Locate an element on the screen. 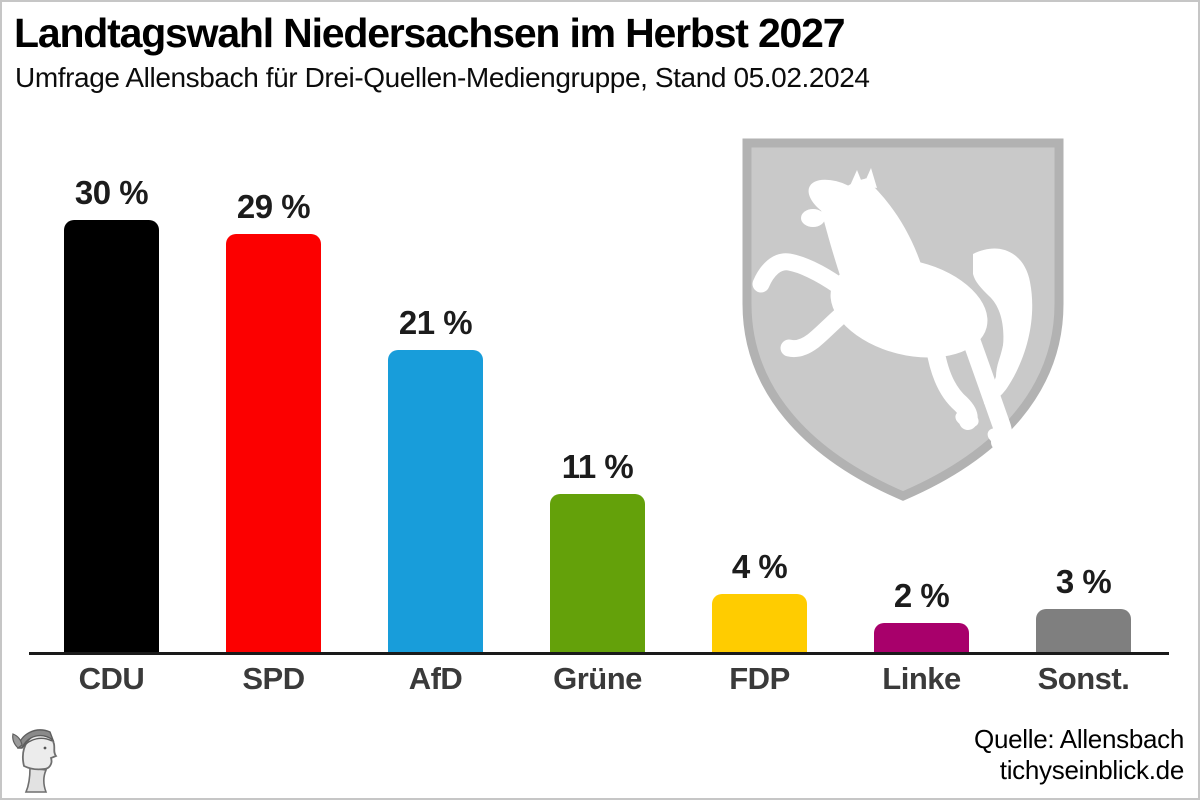  value-label: 2 % is located at coordinates (921, 596).